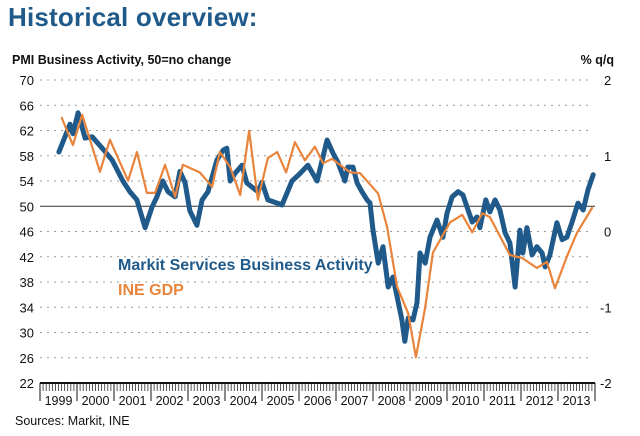 This screenshot has width=640, height=436. What do you see at coordinates (318, 401) in the screenshot?
I see `x-tick-label: 2006` at bounding box center [318, 401].